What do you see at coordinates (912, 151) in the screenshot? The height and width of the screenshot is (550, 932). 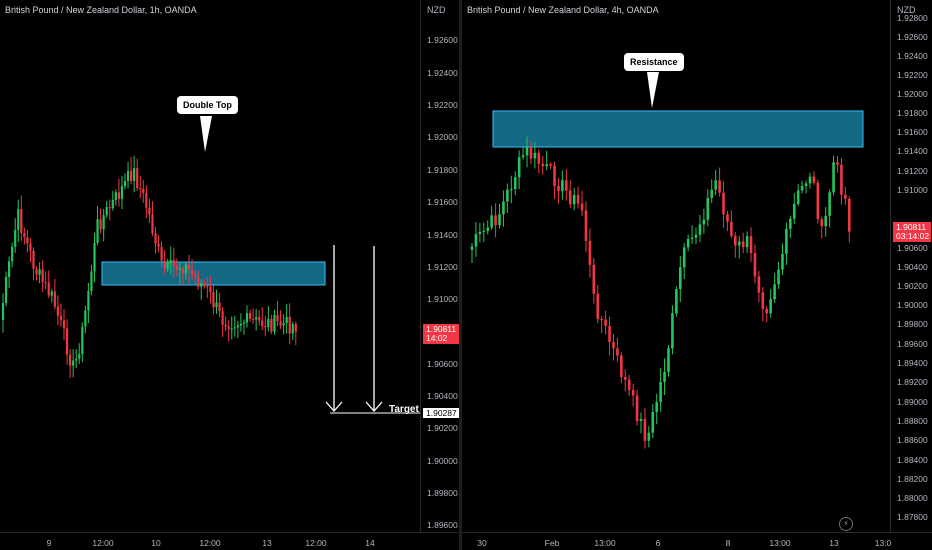 I see `right-price-tick: 1.91400` at bounding box center [912, 151].